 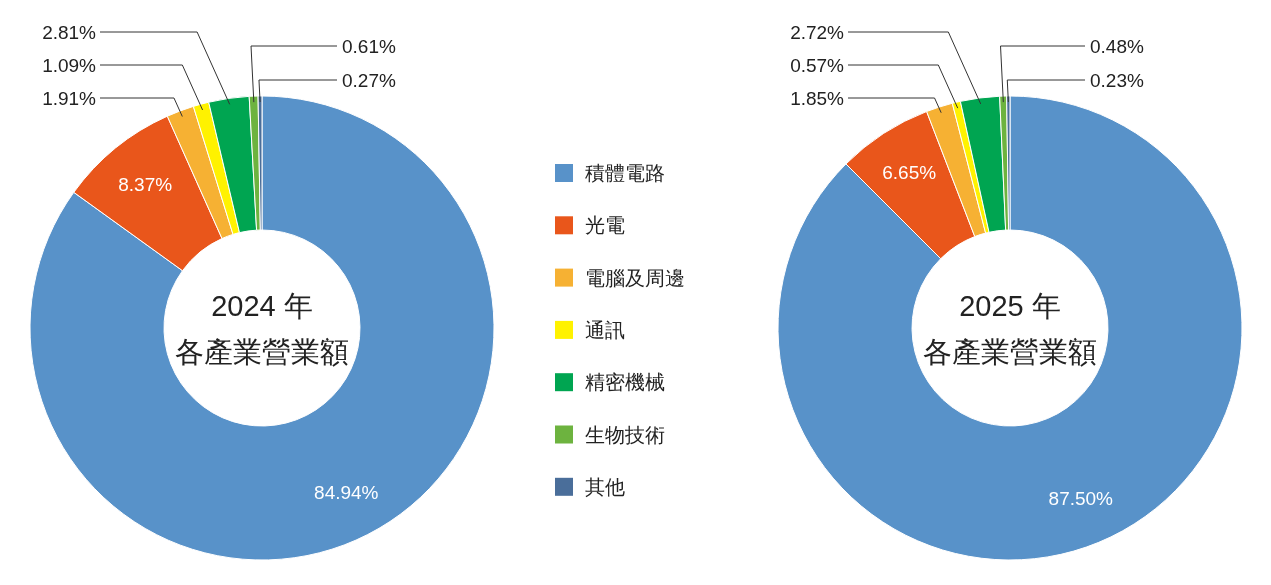 What do you see at coordinates (605, 486) in the screenshot?
I see `legend-label: 其他` at bounding box center [605, 486].